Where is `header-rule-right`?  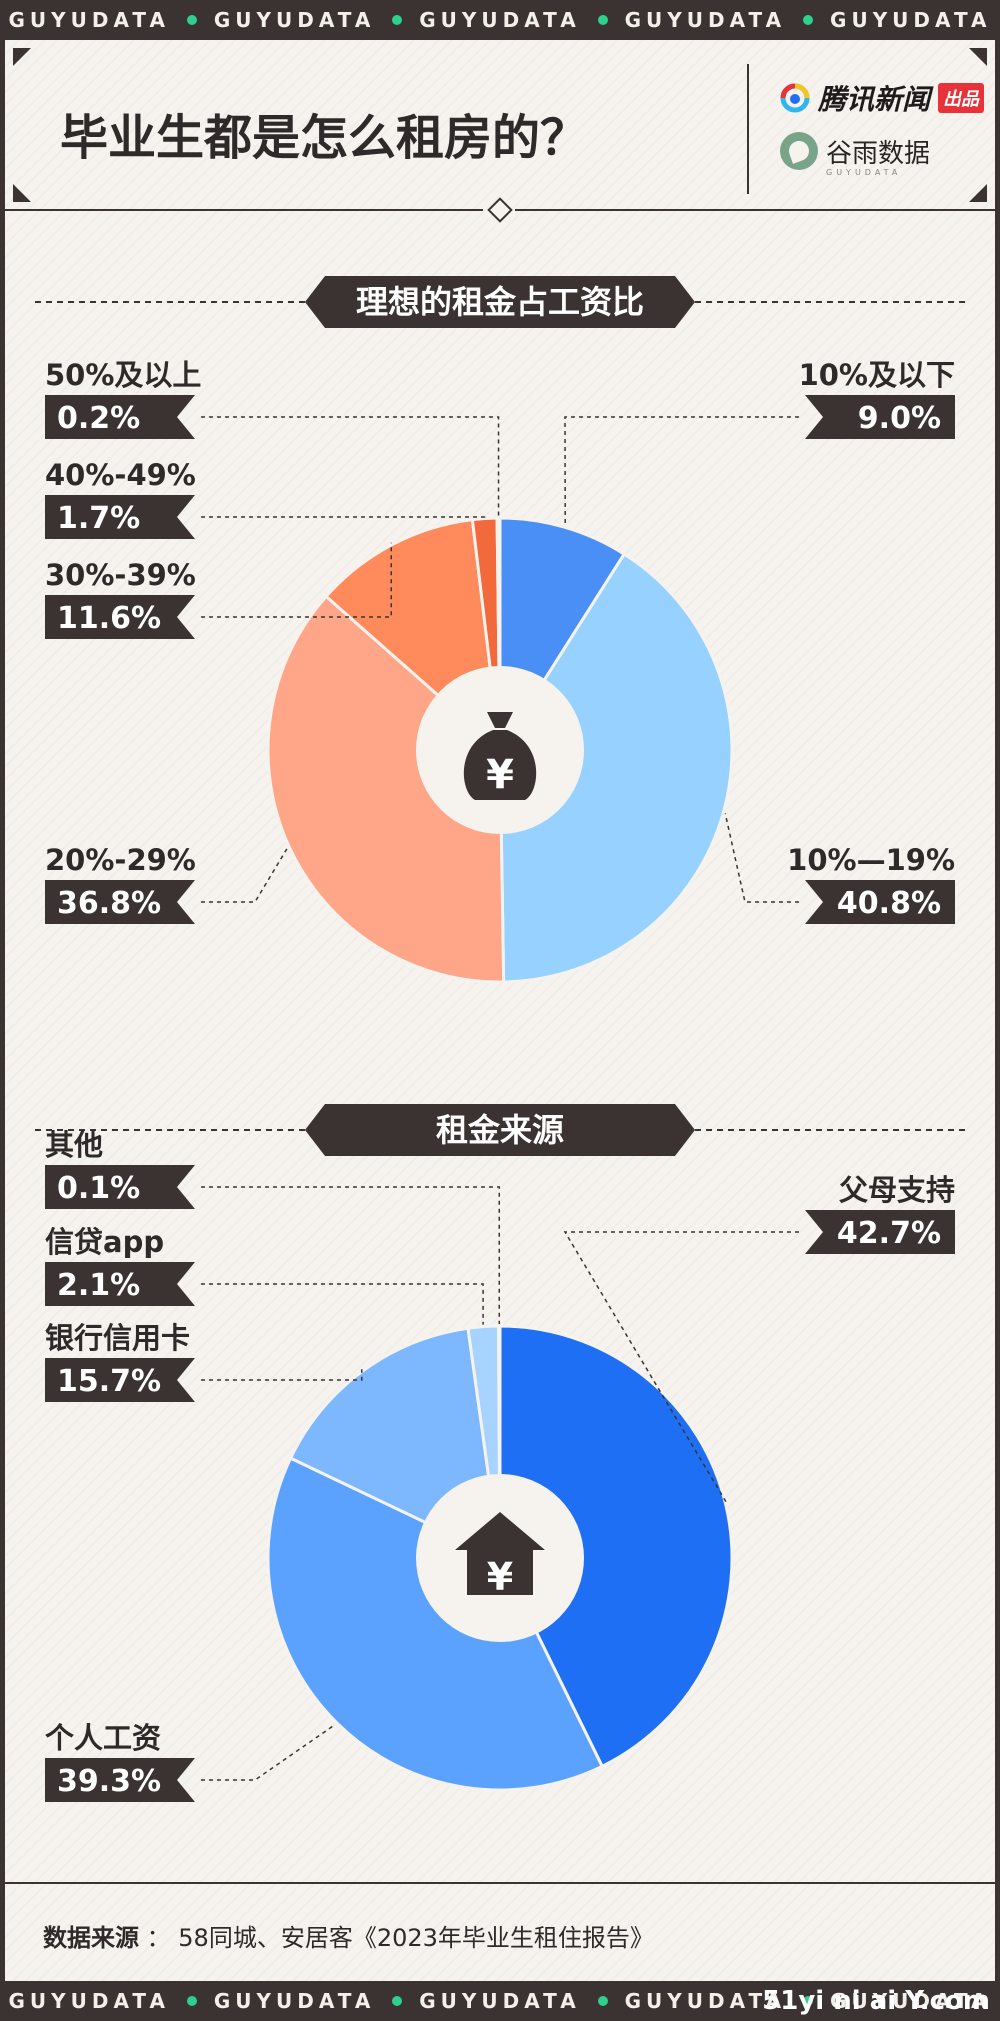 header-rule-right is located at coordinates (755, 210).